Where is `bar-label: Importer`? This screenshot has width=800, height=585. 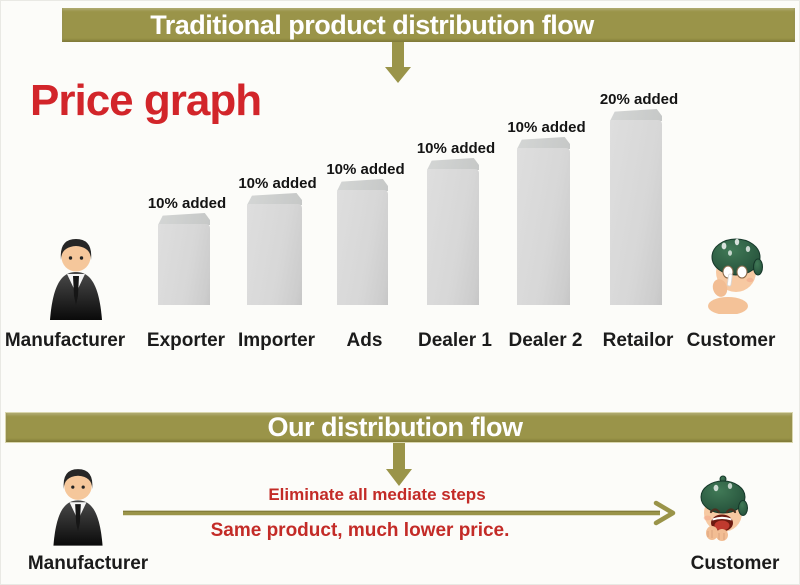
bar-label: Importer is located at coordinates (276, 340).